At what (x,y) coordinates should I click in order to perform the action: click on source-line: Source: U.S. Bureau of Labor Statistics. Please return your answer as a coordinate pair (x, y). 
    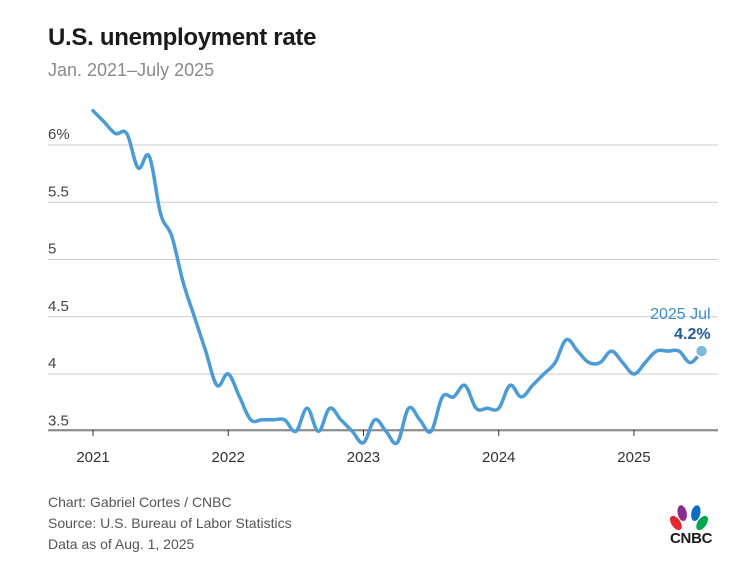
    Looking at the image, I should click on (170, 523).